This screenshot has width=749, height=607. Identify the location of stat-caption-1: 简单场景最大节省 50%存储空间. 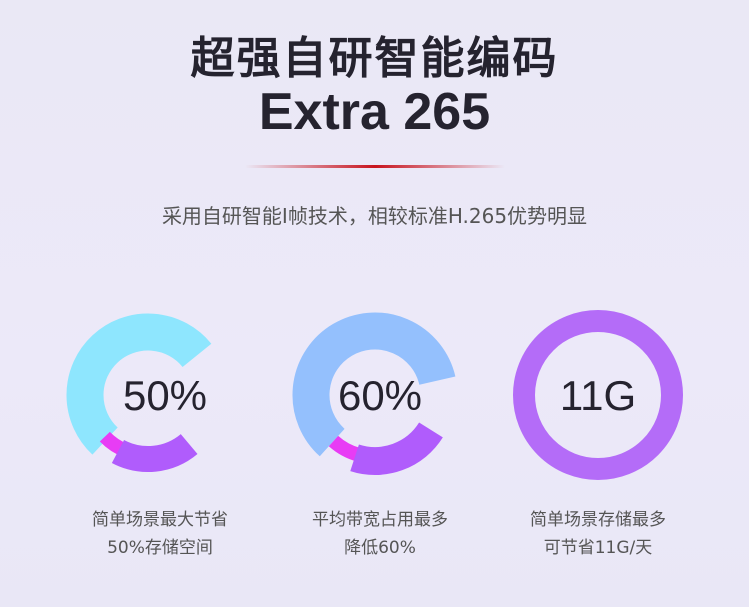
(160, 534).